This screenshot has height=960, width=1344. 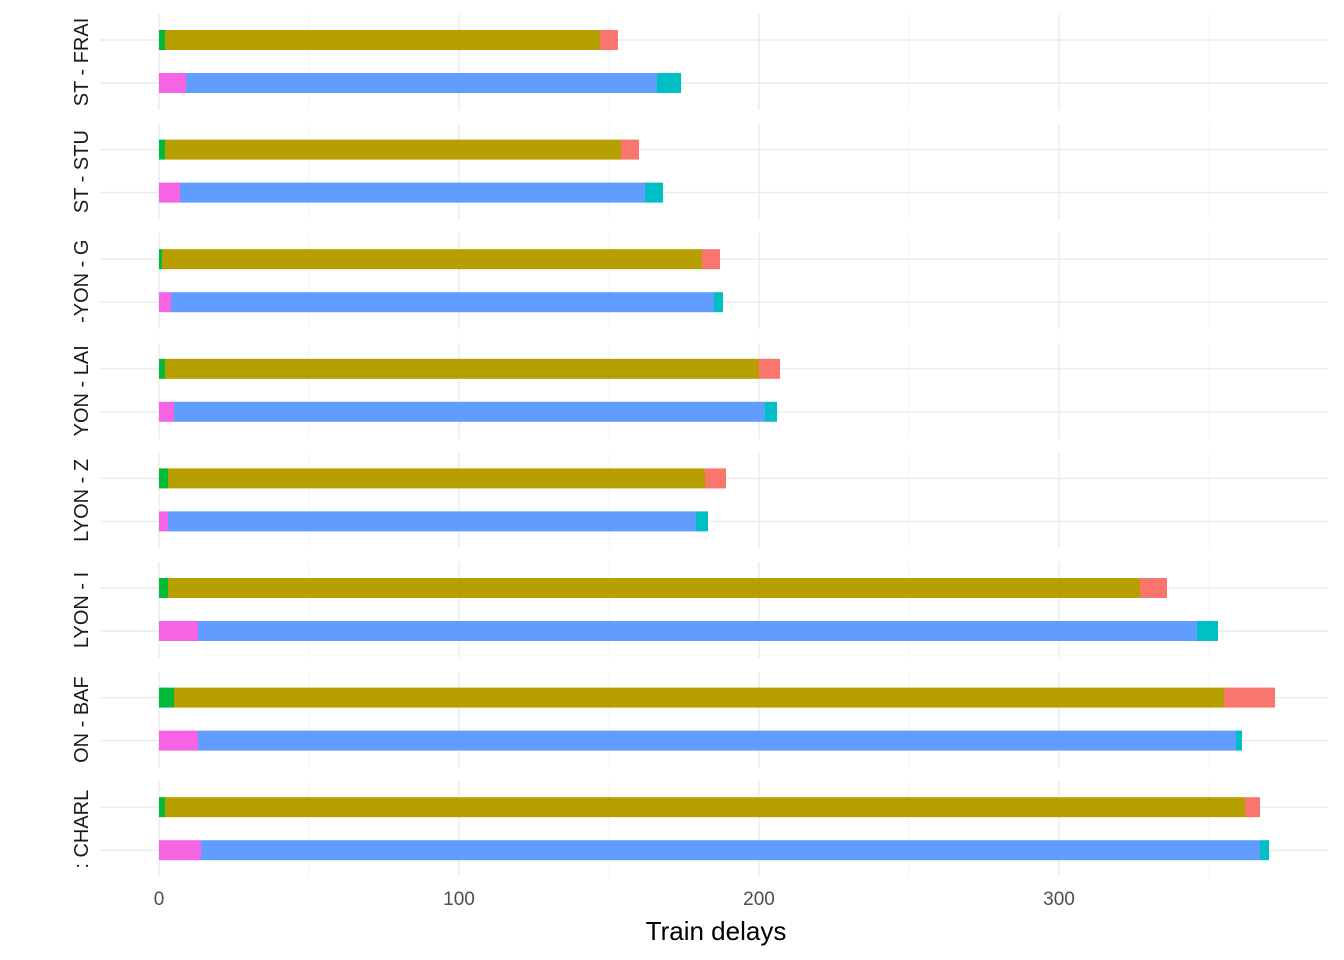 I want to click on x-axis-ticks: 0 100 200 300, so click(x=614, y=899).